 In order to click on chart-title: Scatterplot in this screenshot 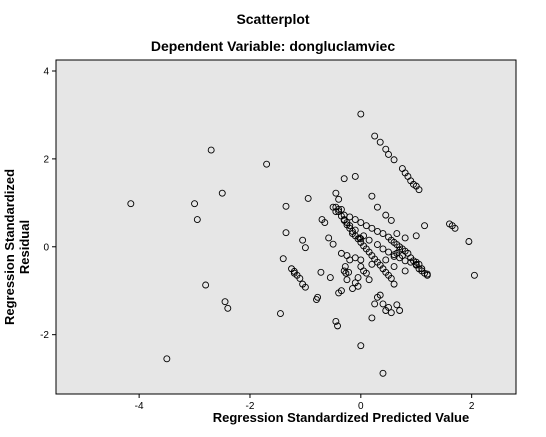, I will do `click(273, 19)`.